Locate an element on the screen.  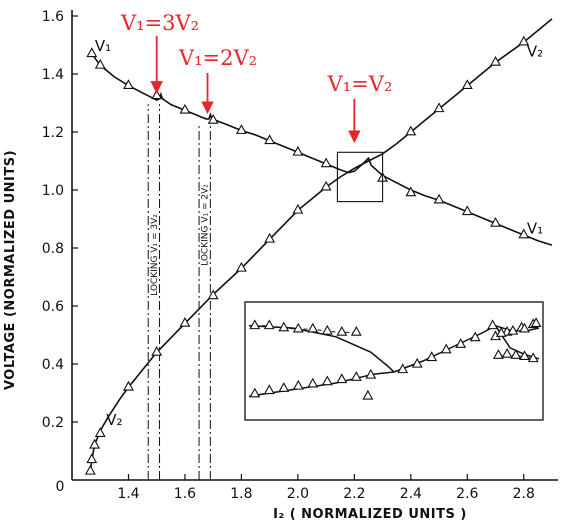
locking-label: LOCKING V₁ = 3V₂ is located at coordinates (155, 255).